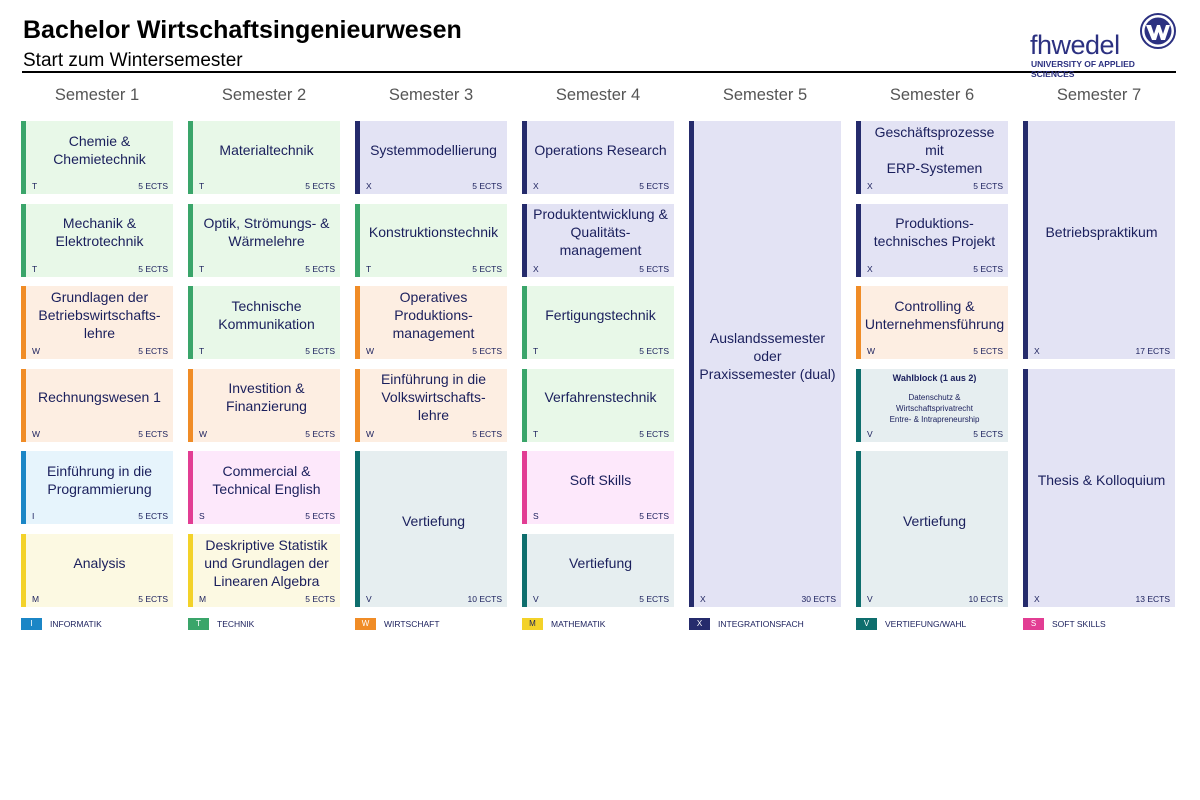 The height and width of the screenshot is (800, 1200). Describe the element at coordinates (431, 95) in the screenshot. I see `semester-header: Semester 3` at that location.